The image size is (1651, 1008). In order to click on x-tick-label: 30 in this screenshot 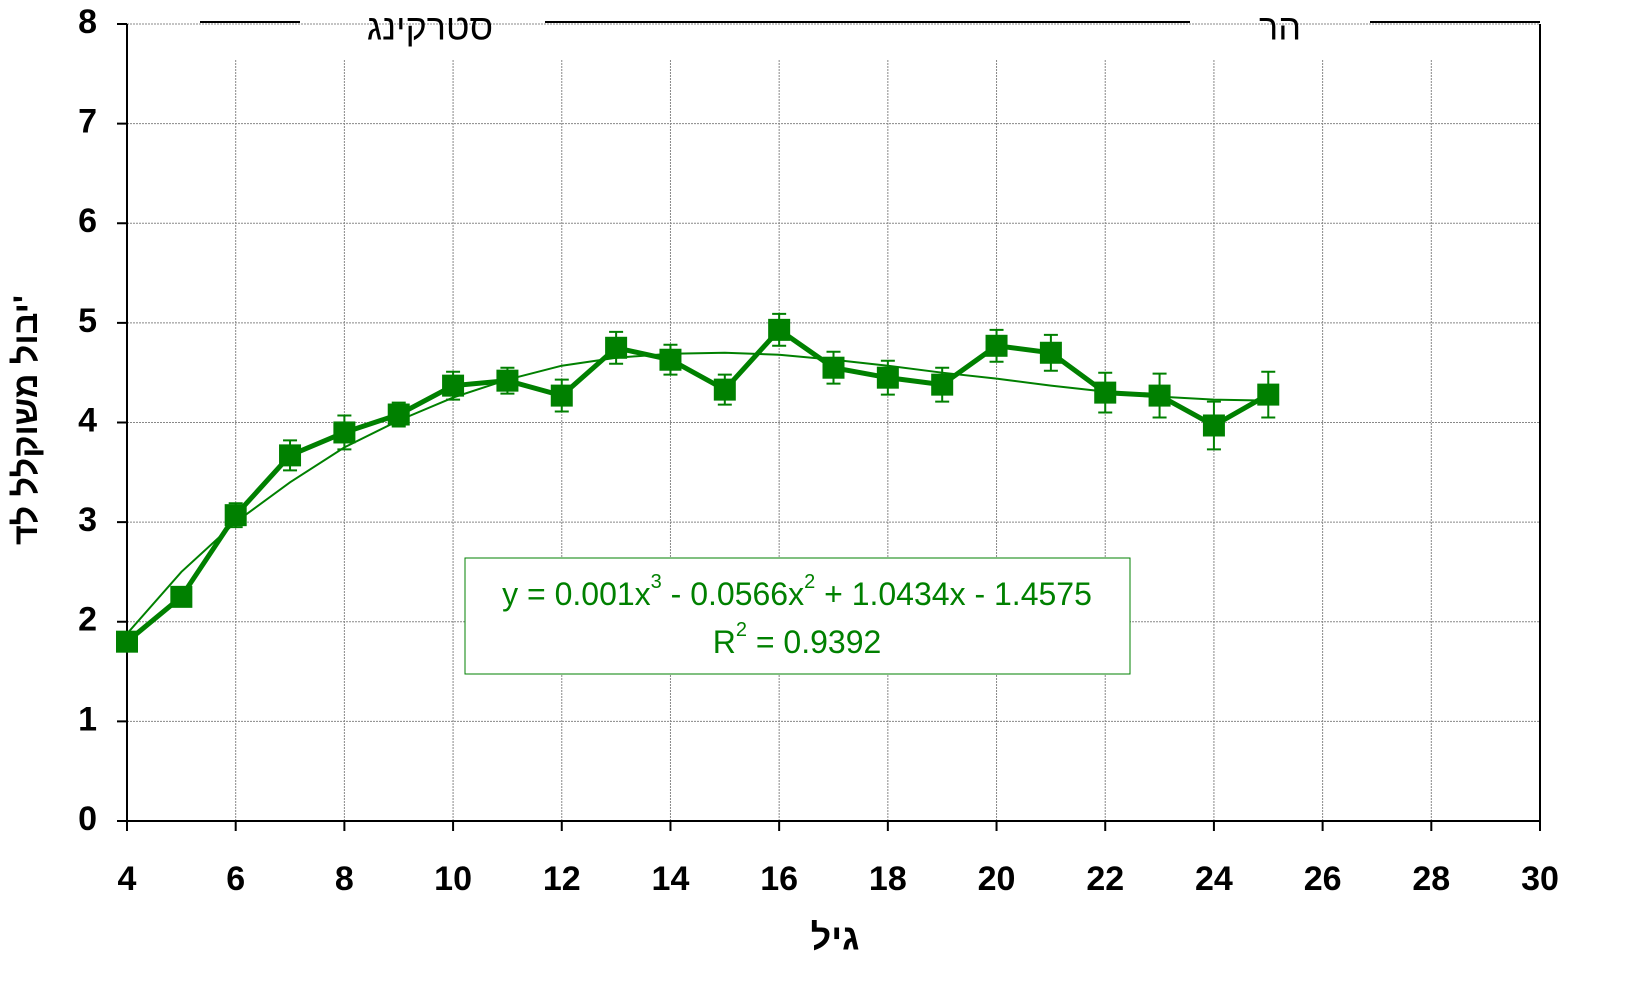, I will do `click(1540, 879)`.